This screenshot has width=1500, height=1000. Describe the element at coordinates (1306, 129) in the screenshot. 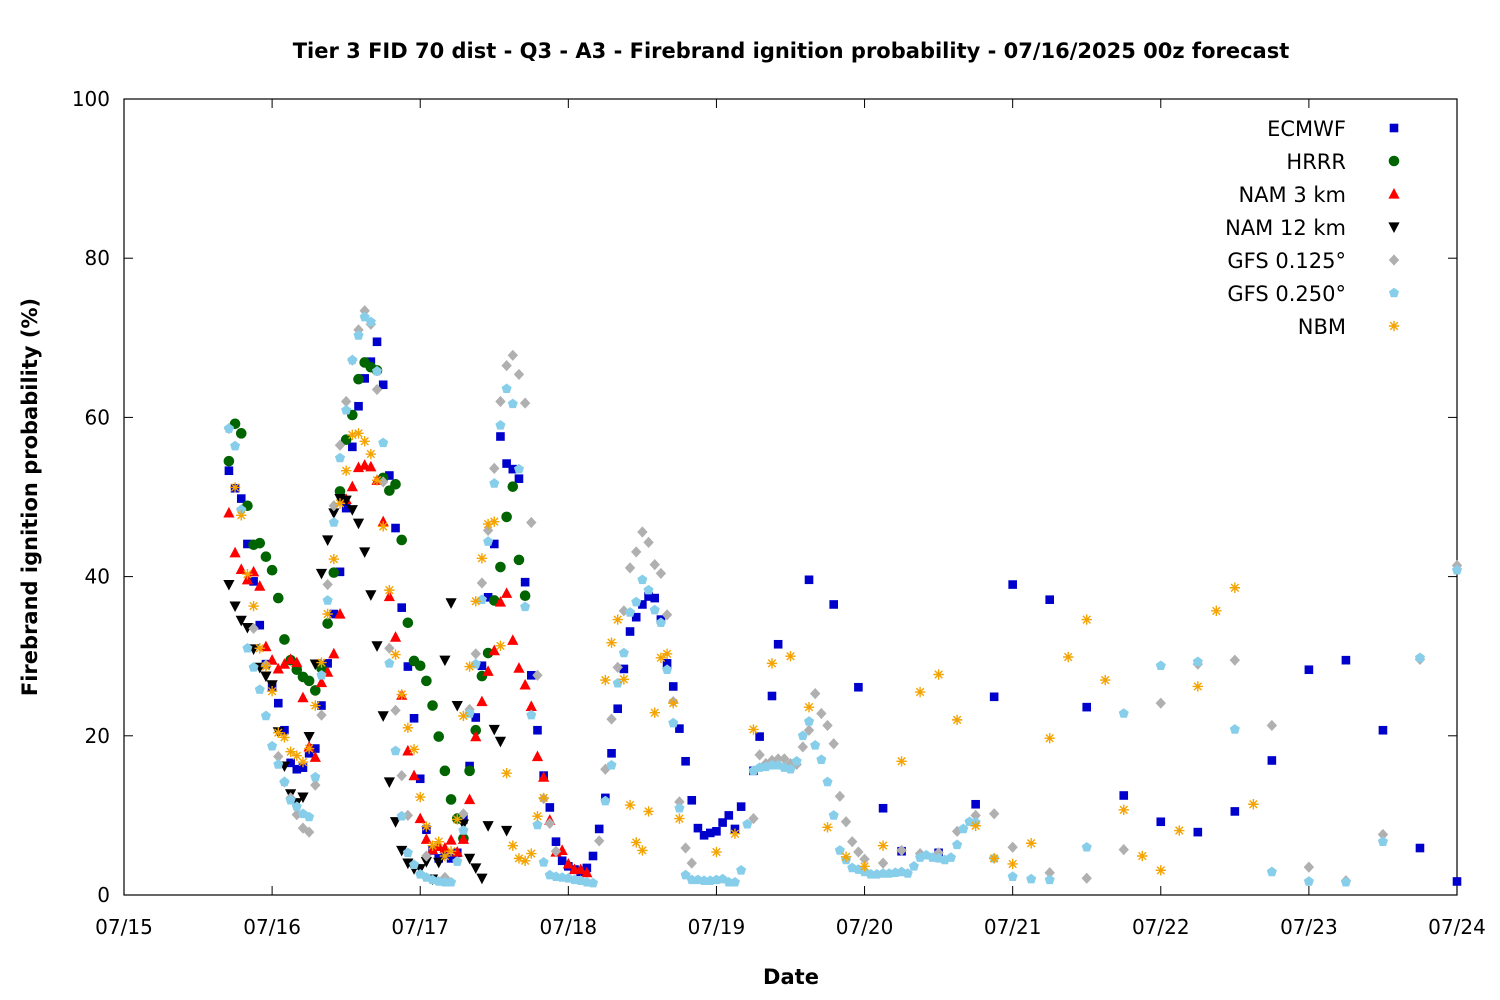

I see `legend-label: ECMWF` at that location.